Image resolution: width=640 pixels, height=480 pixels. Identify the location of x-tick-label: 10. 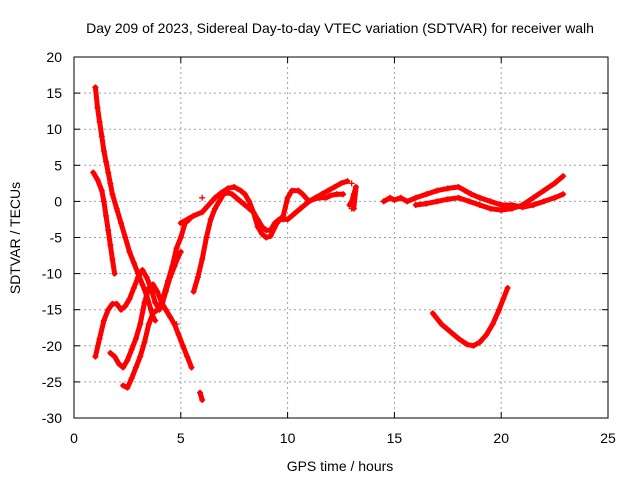
(288, 438).